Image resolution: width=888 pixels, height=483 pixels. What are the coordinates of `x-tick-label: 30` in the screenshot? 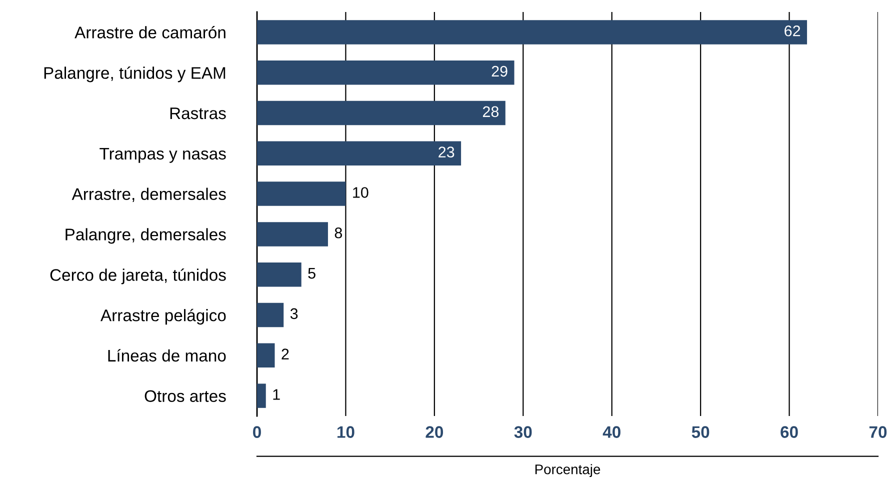 It's located at (523, 432).